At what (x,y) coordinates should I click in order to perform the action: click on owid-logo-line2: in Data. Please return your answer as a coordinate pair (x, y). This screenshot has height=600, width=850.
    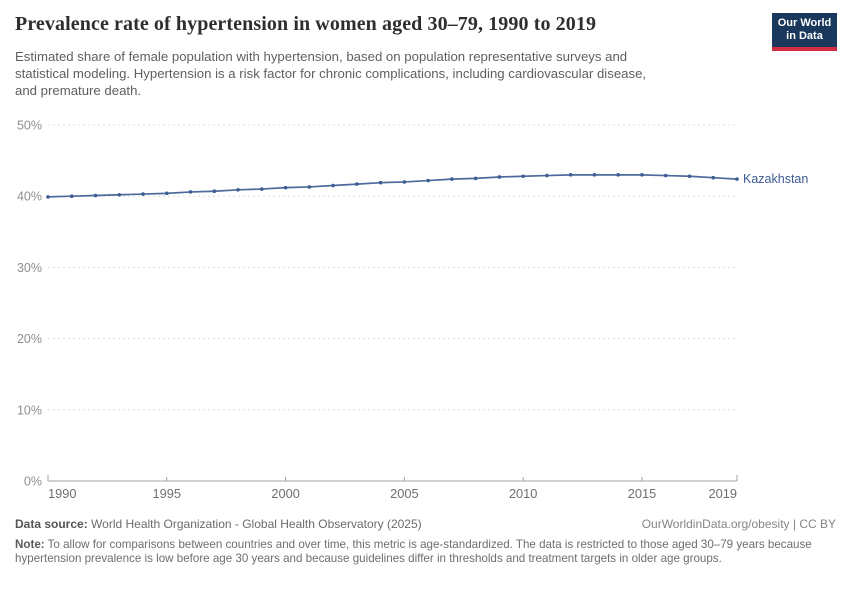
    Looking at the image, I should click on (804, 36).